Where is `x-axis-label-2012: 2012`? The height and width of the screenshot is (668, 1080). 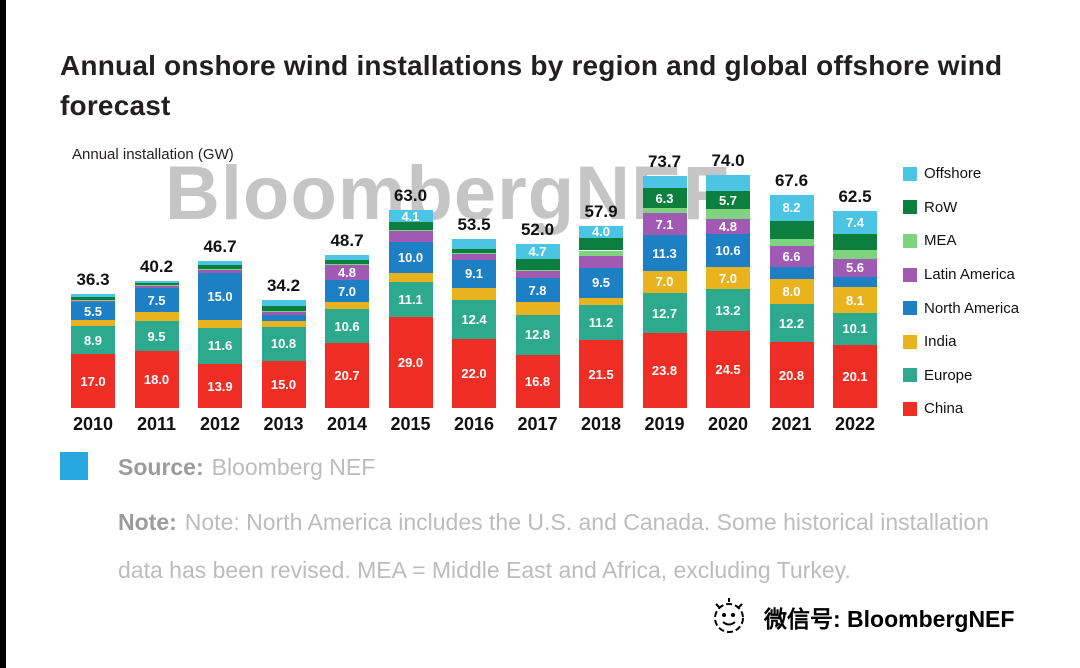
x-axis-label-2012: 2012 is located at coordinates (220, 424).